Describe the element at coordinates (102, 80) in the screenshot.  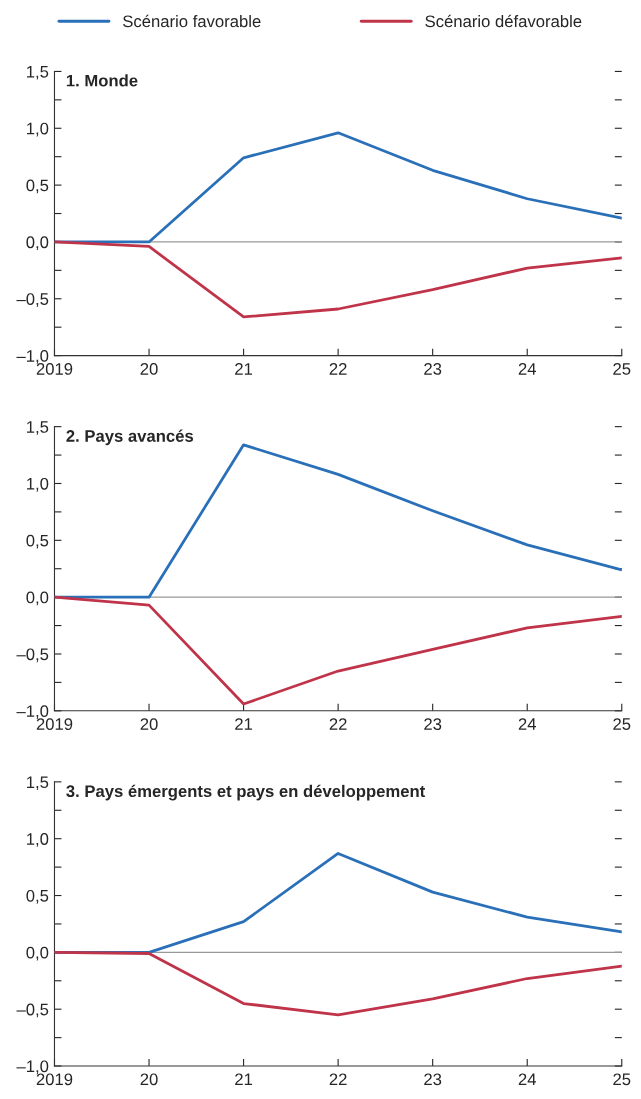
I see `chart-title: 1. Monde` at that location.